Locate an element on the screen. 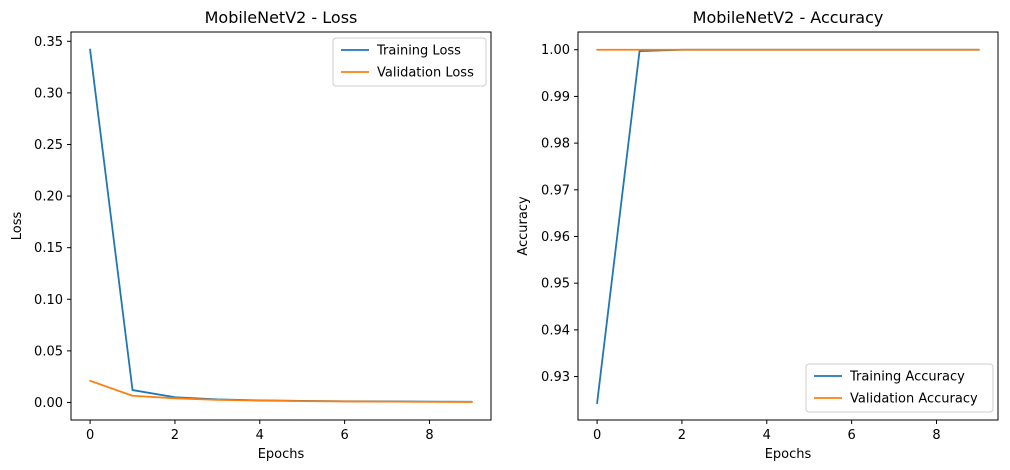 Image resolution: width=1010 pixels, height=470 pixels. loss-chart-y-tick-label: 0.10 is located at coordinates (48, 300).